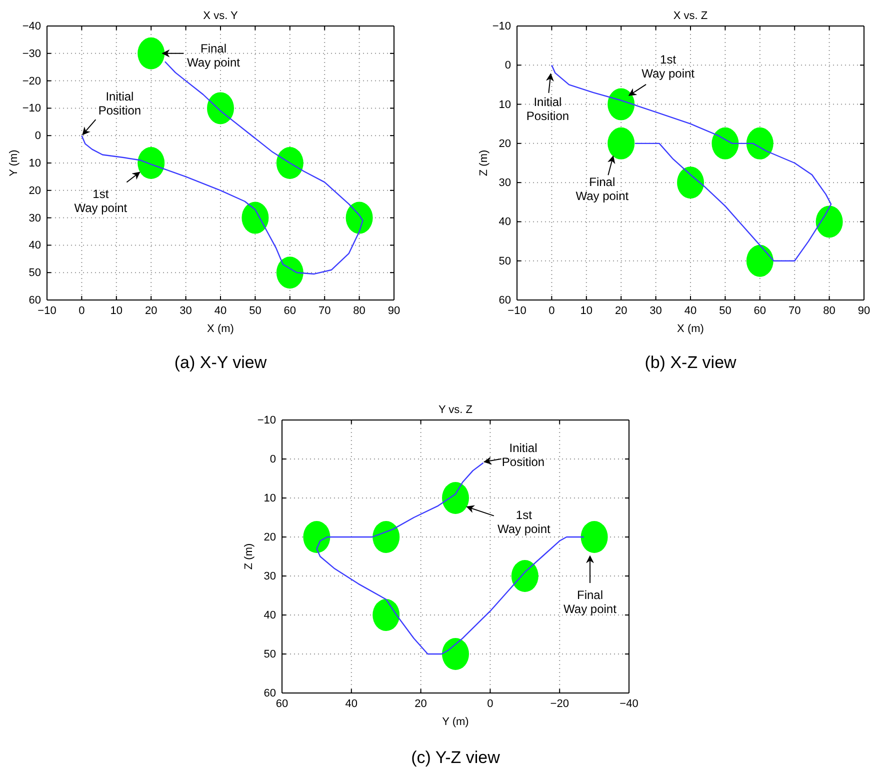  What do you see at coordinates (629, 704) in the screenshot?
I see `x-tick-label: −40` at bounding box center [629, 704].